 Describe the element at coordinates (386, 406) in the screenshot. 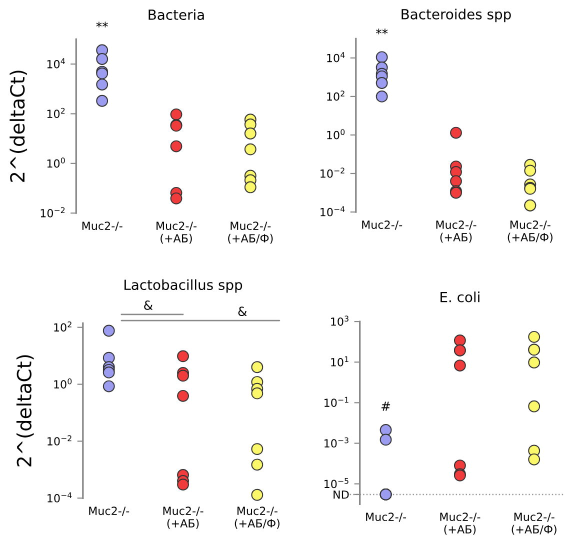

I see `annotation: #` at that location.